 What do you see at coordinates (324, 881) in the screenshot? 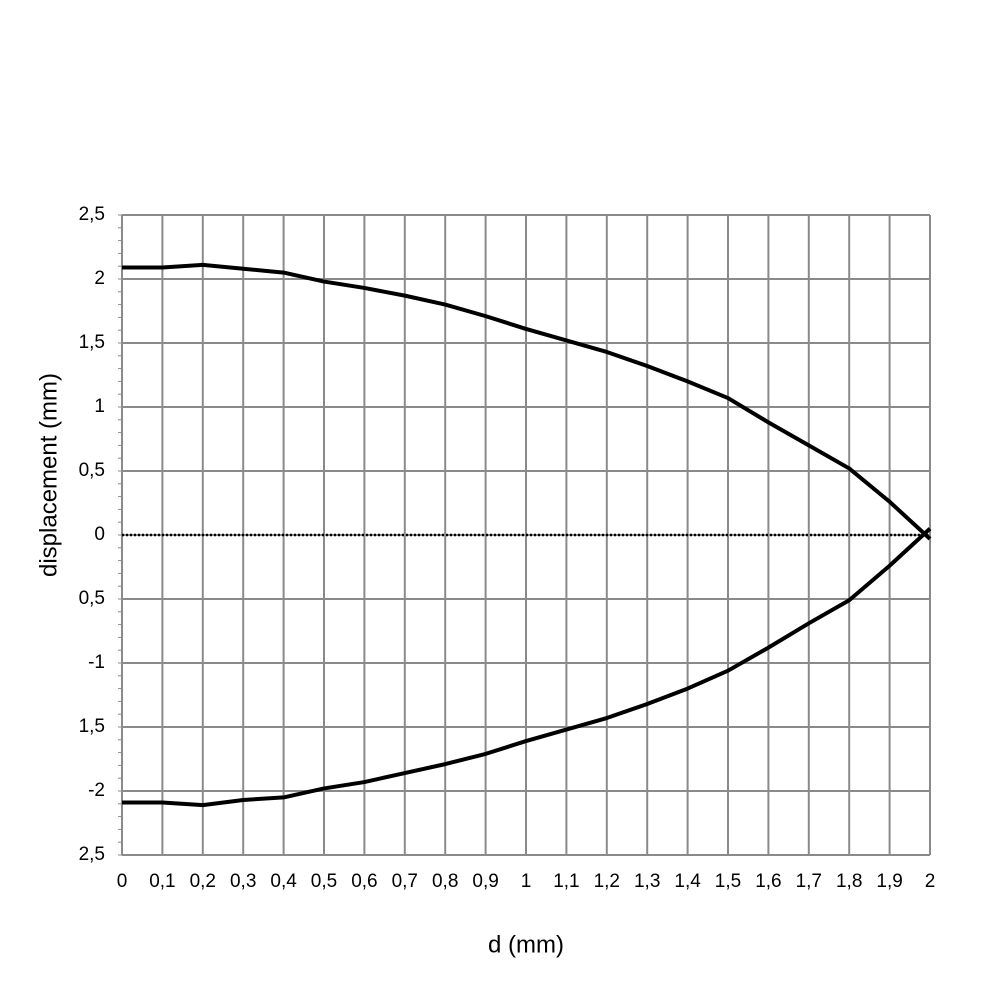
I see `x-tick-label: 0,5` at bounding box center [324, 881].